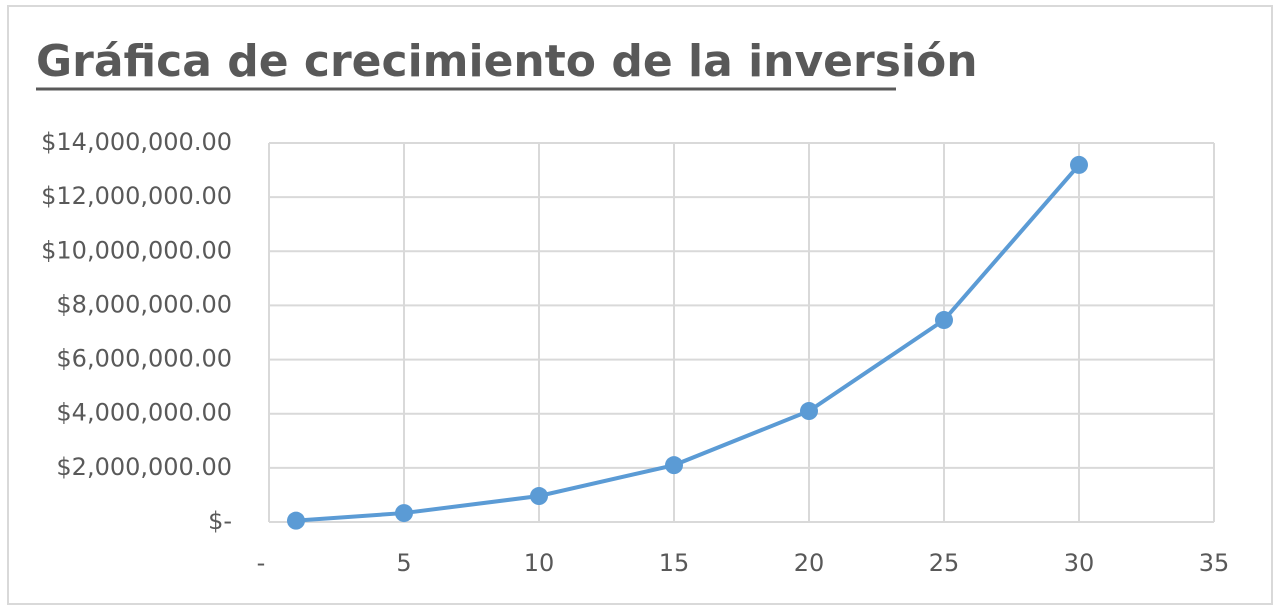  I want to click on y-tick-label: $2,000,000.00, so click(144, 467).